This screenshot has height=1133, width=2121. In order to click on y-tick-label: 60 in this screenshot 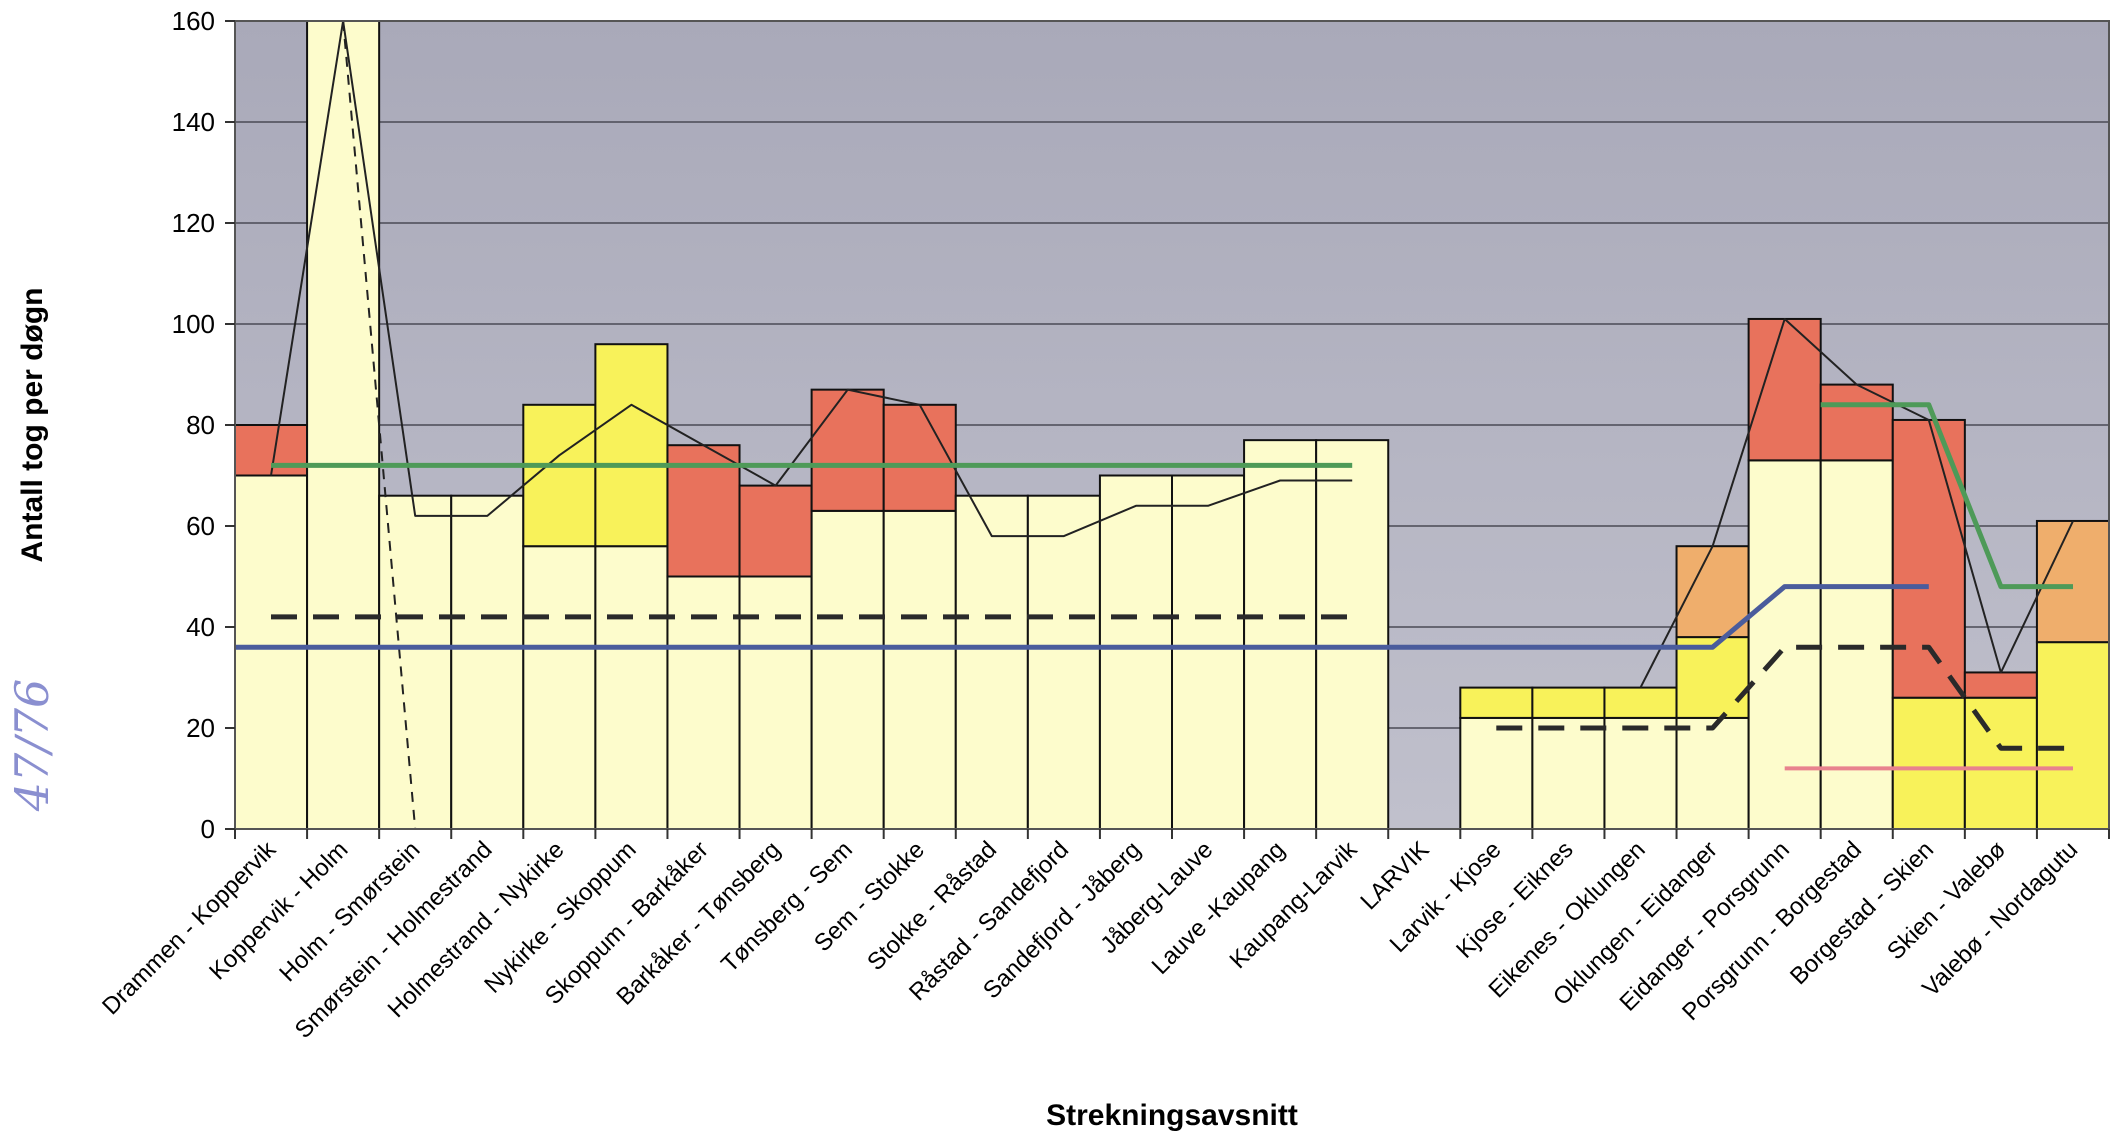, I will do `click(200, 526)`.